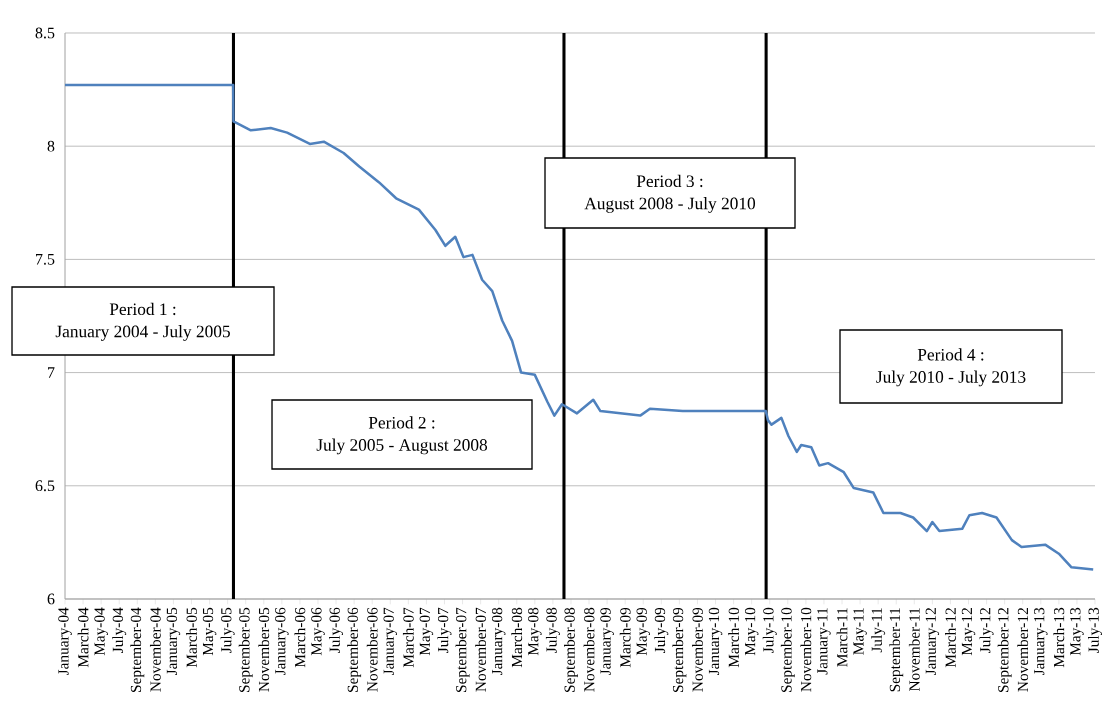 The height and width of the screenshot is (728, 1111). I want to click on x-tick-label: May-11, so click(860, 631).